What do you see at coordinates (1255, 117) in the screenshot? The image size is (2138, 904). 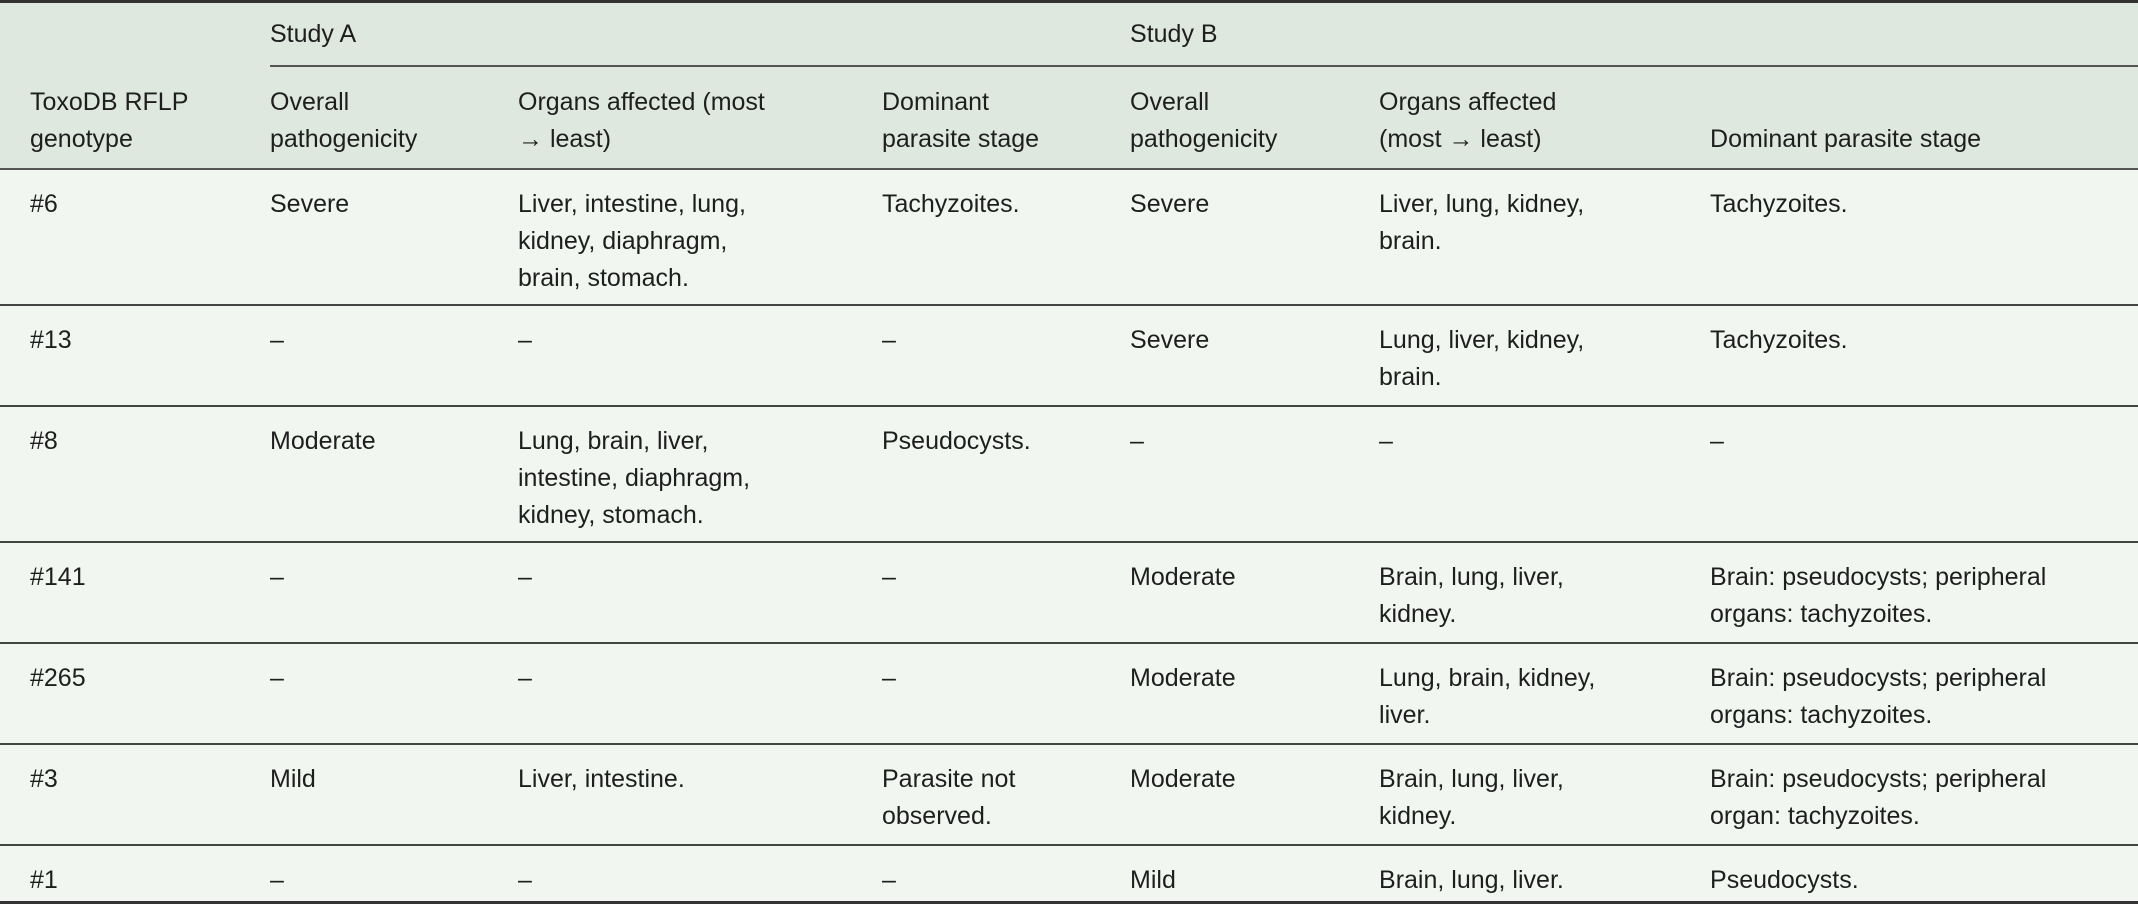 I see `study-b-pathogenicity-header: Overall pathogenicity` at bounding box center [1255, 117].